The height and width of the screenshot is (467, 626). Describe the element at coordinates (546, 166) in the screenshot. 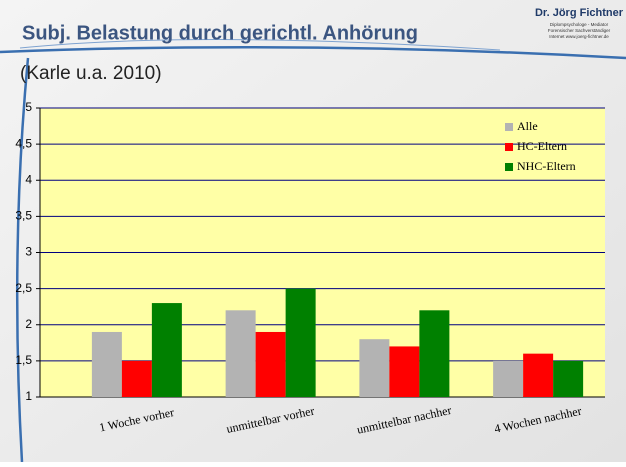

I see `legend-label: NHC-Eltern` at that location.